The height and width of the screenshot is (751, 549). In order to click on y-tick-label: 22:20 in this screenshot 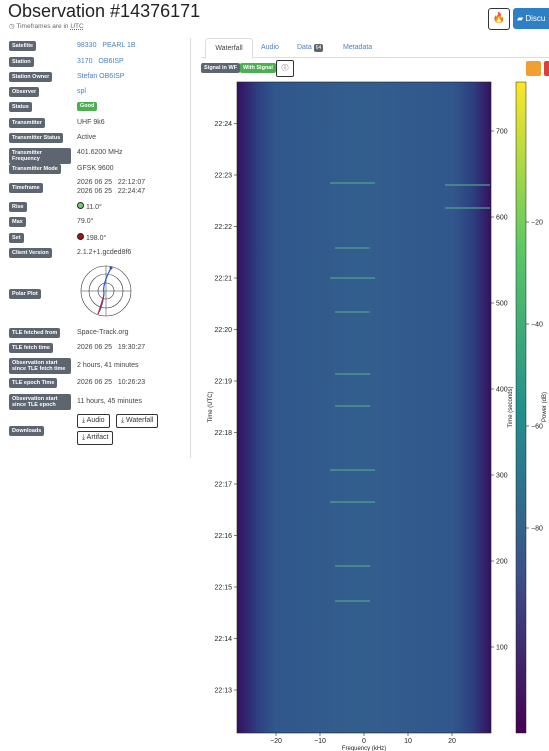, I will do `click(223, 330)`.